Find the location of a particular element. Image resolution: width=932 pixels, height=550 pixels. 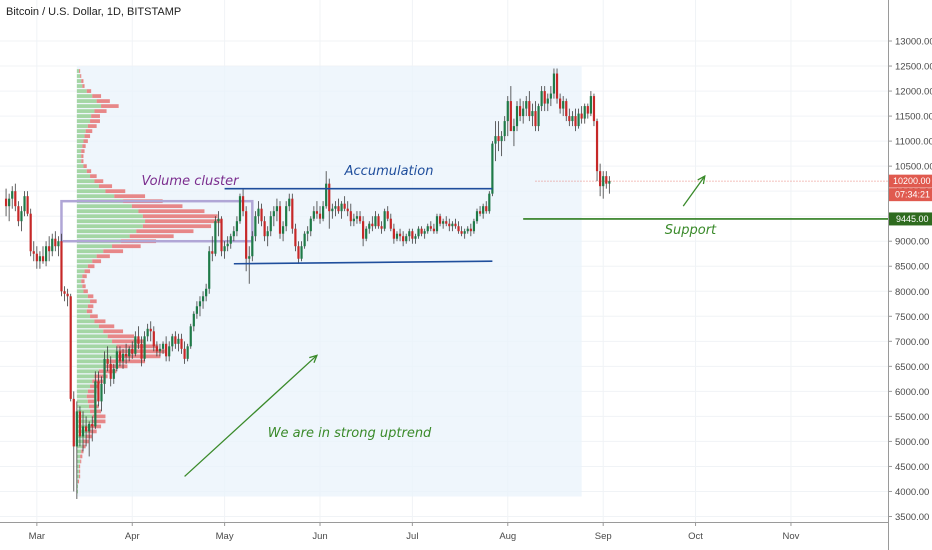

y-tick-label: 9000.00 is located at coordinates (912, 242).